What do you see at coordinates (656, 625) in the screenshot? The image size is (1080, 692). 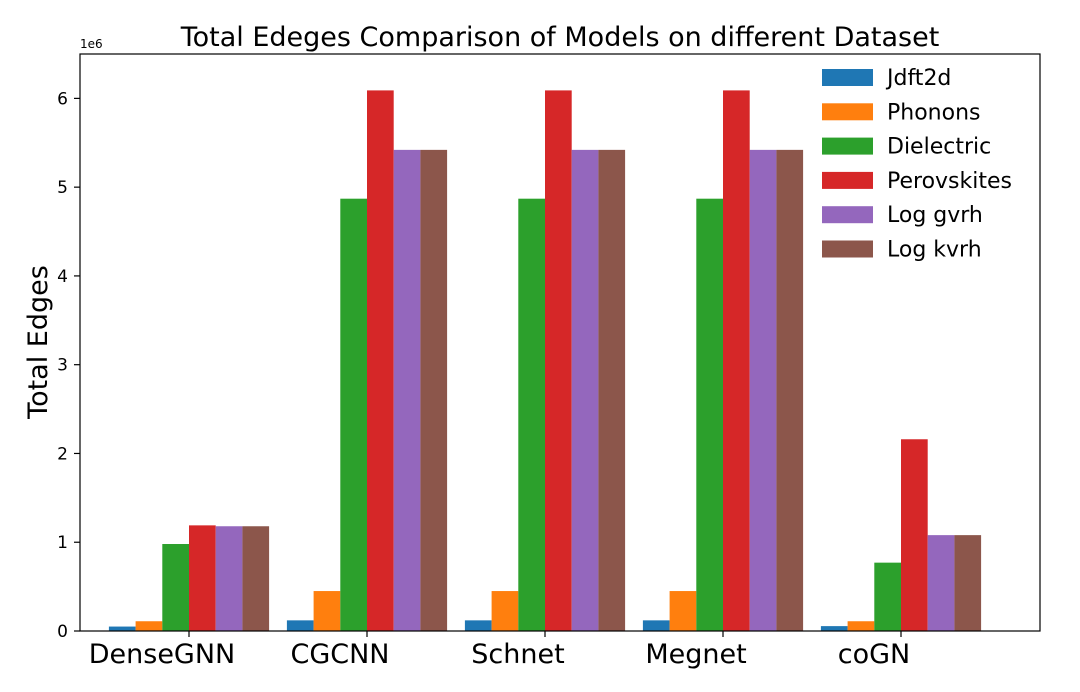 I see `bar-jdft2d-megnet` at bounding box center [656, 625].